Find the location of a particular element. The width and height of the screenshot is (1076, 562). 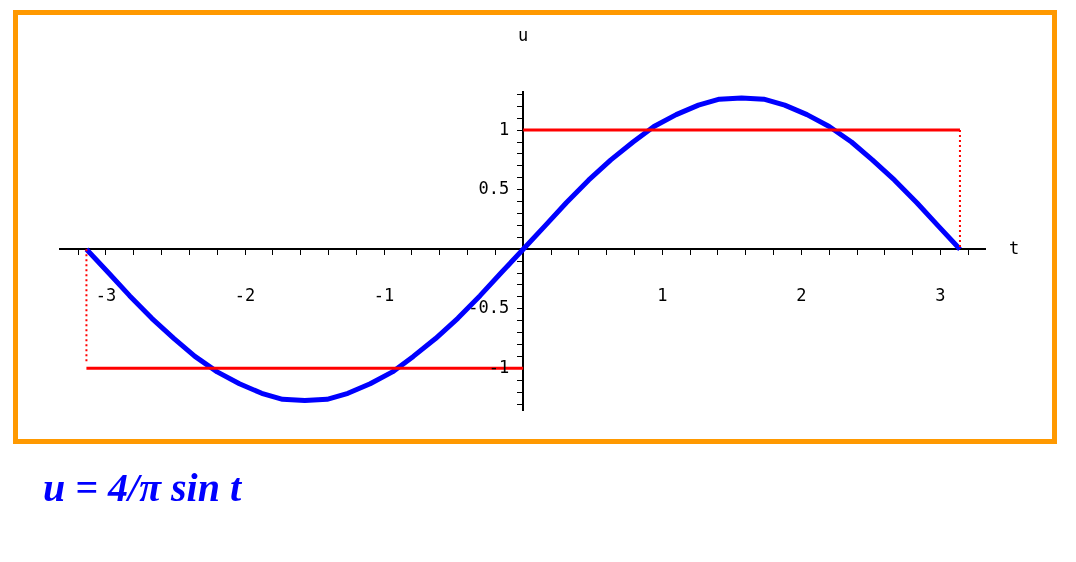

x-tick-label: 1 is located at coordinates (662, 294).